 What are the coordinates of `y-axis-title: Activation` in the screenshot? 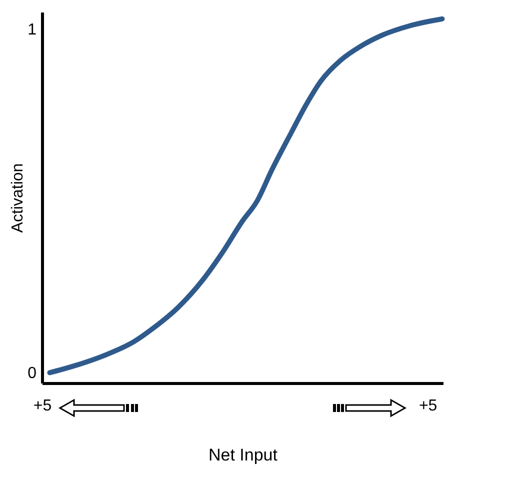 It's located at (18, 198).